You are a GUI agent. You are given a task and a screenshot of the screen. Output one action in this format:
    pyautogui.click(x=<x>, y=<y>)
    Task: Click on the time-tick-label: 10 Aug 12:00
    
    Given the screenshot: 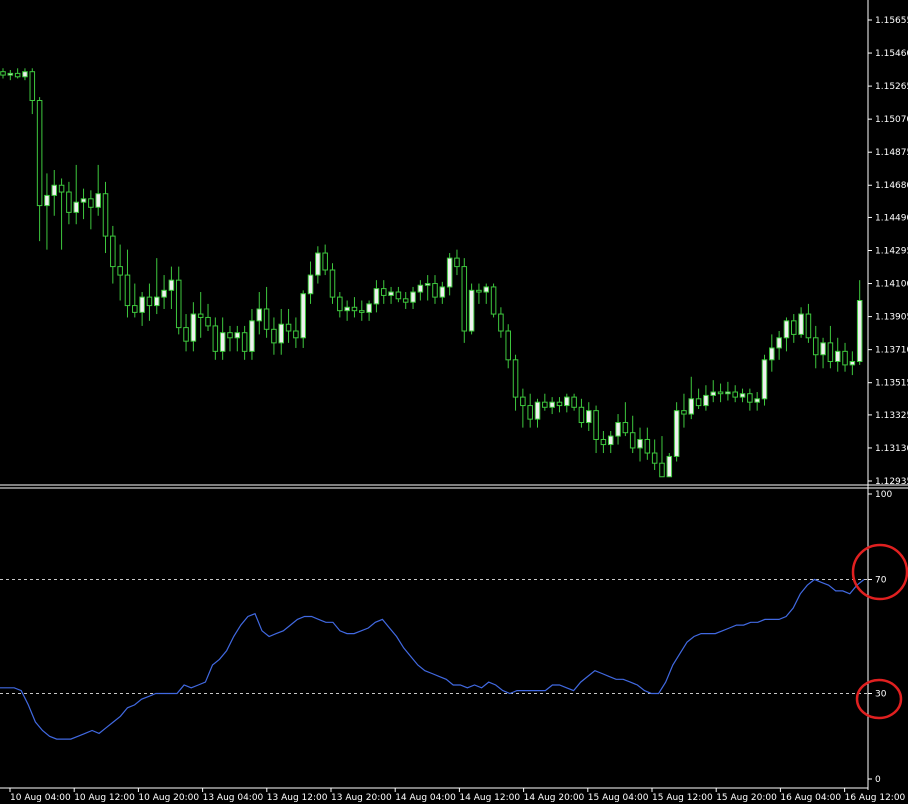 What is the action you would take?
    pyautogui.click(x=104, y=798)
    